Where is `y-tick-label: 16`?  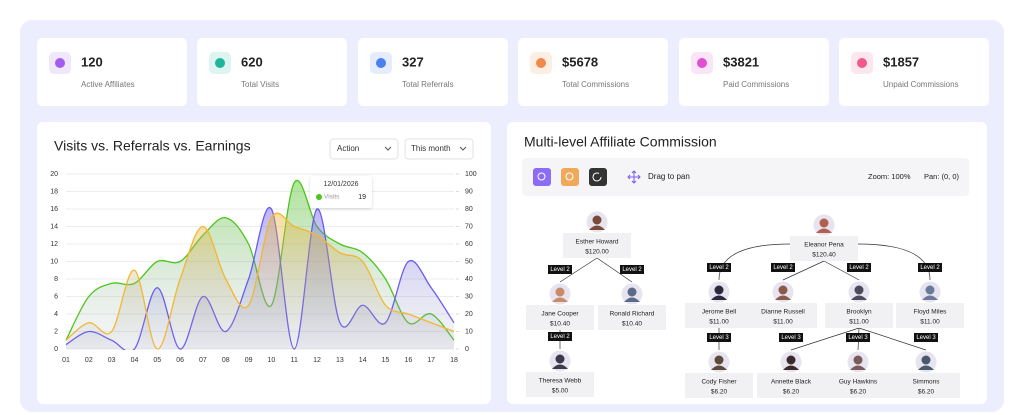
y-tick-label: 16 is located at coordinates (54, 209).